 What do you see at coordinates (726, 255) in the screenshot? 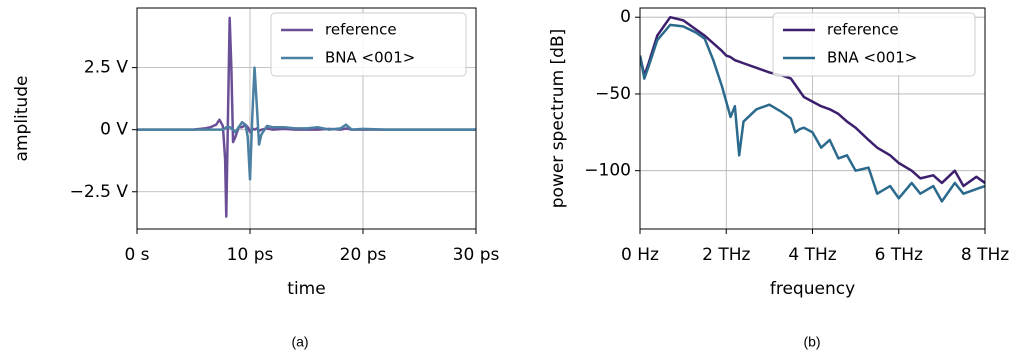
I see `x-tick-label: 2 THz` at bounding box center [726, 255].